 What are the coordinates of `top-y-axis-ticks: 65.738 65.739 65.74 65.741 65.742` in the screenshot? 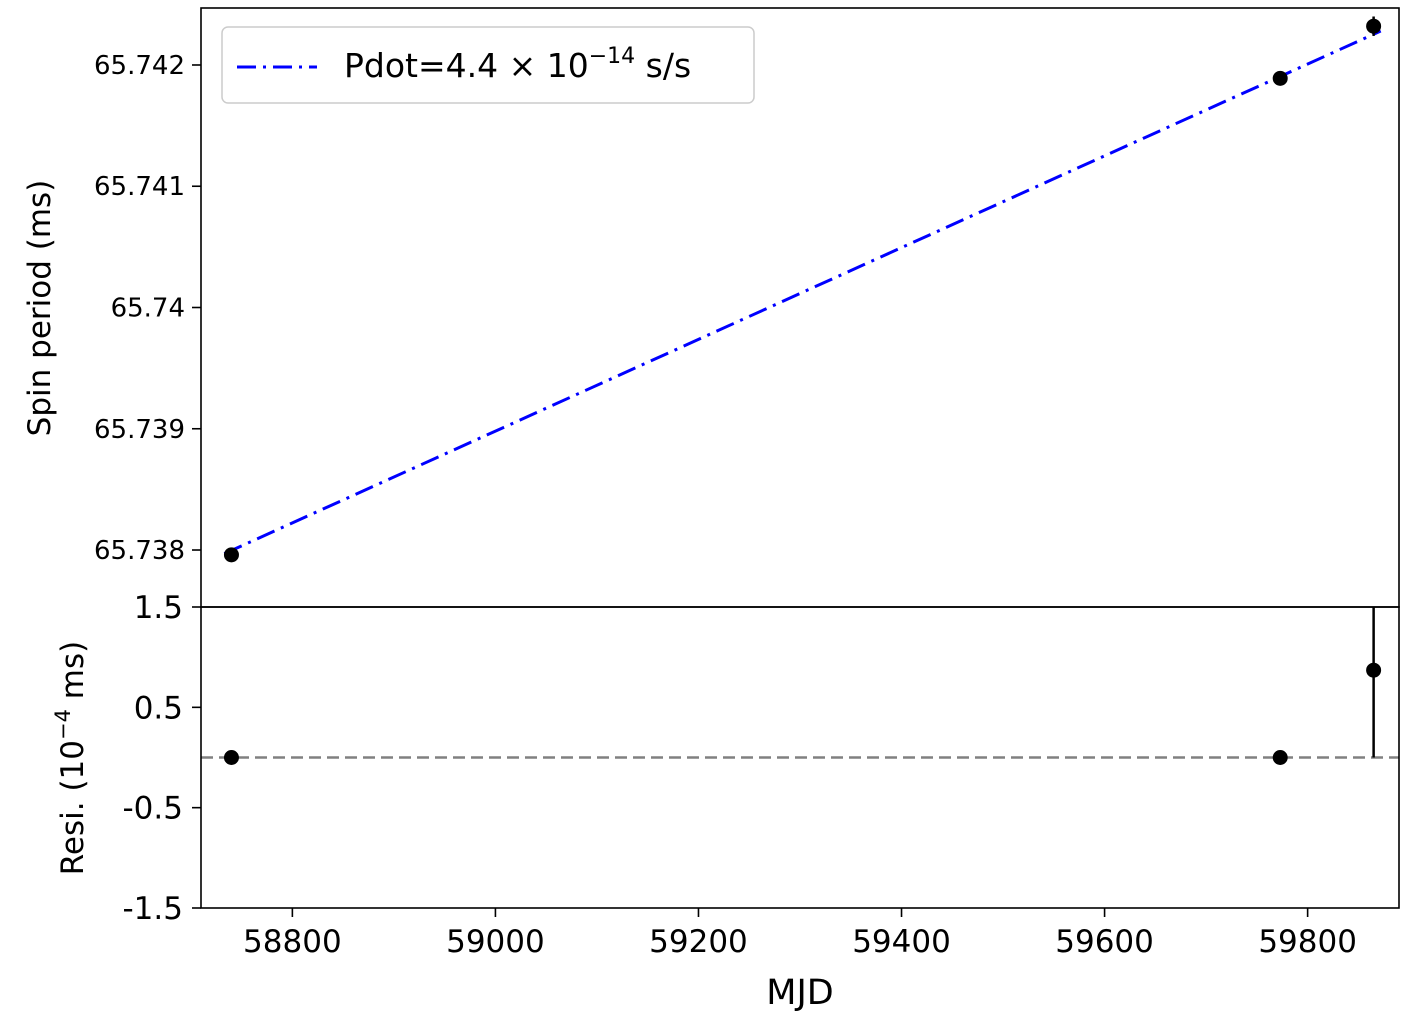 It's located at (147, 308).